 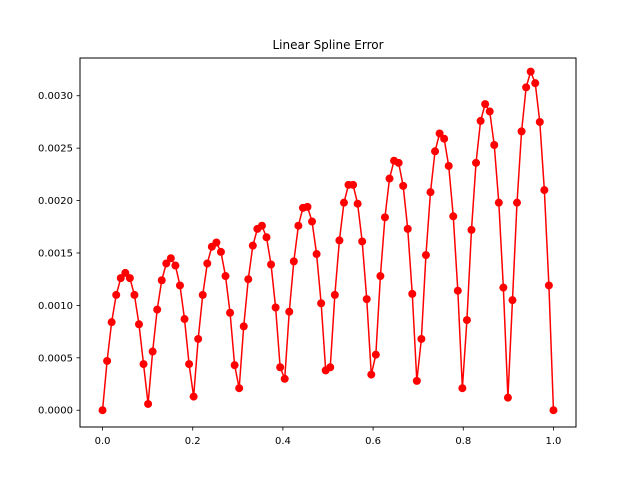 I want to click on y-tick-label: 0.0010, so click(x=55, y=306).